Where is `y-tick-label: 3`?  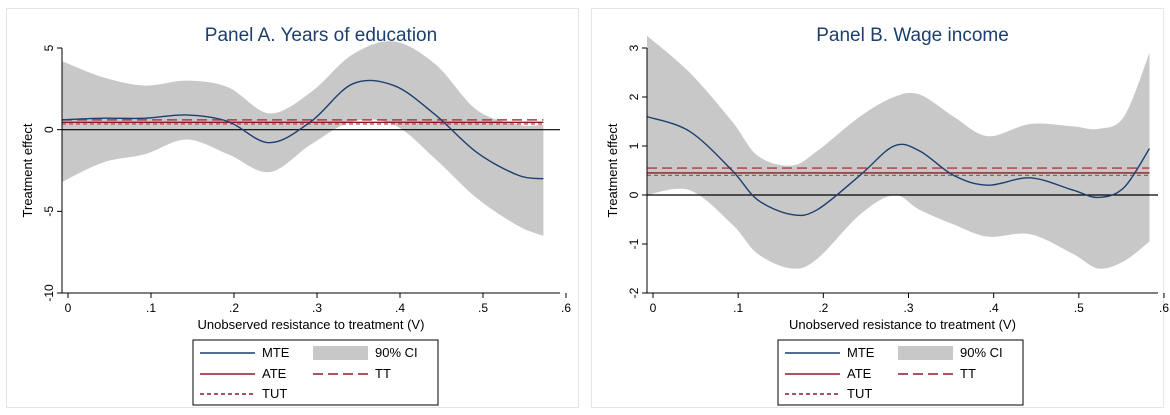
y-tick-label: 3 is located at coordinates (634, 47).